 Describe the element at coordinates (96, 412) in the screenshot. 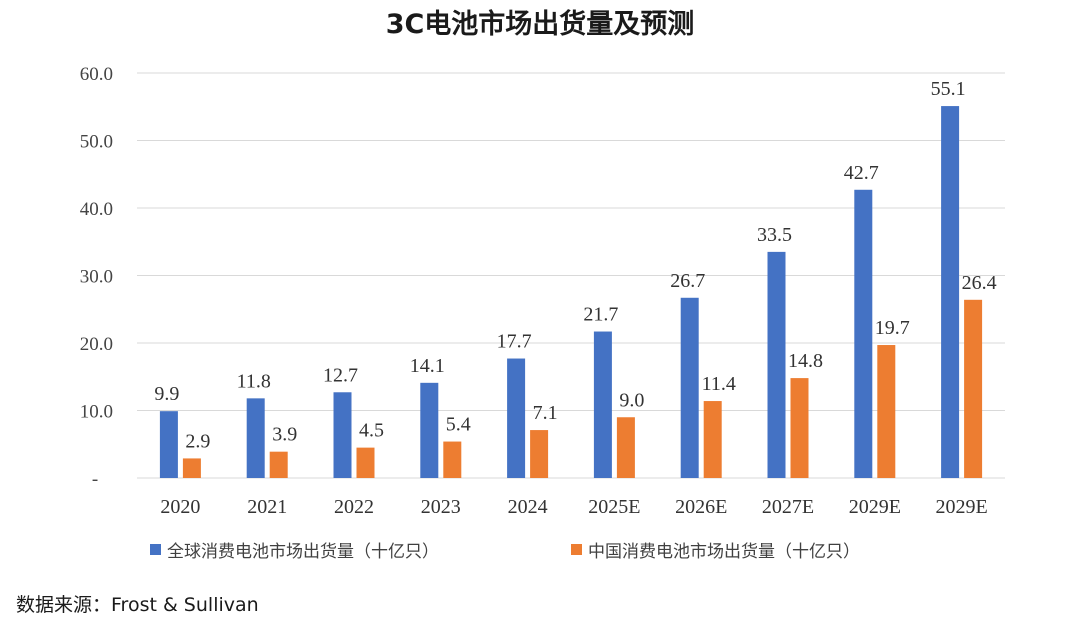

I see `y-tick-label: 10.0` at that location.